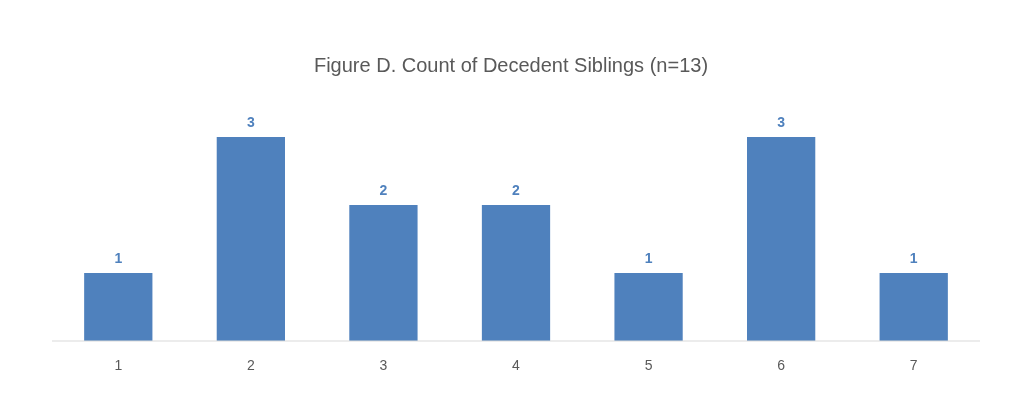  I want to click on x-tick-label: 4, so click(516, 365).